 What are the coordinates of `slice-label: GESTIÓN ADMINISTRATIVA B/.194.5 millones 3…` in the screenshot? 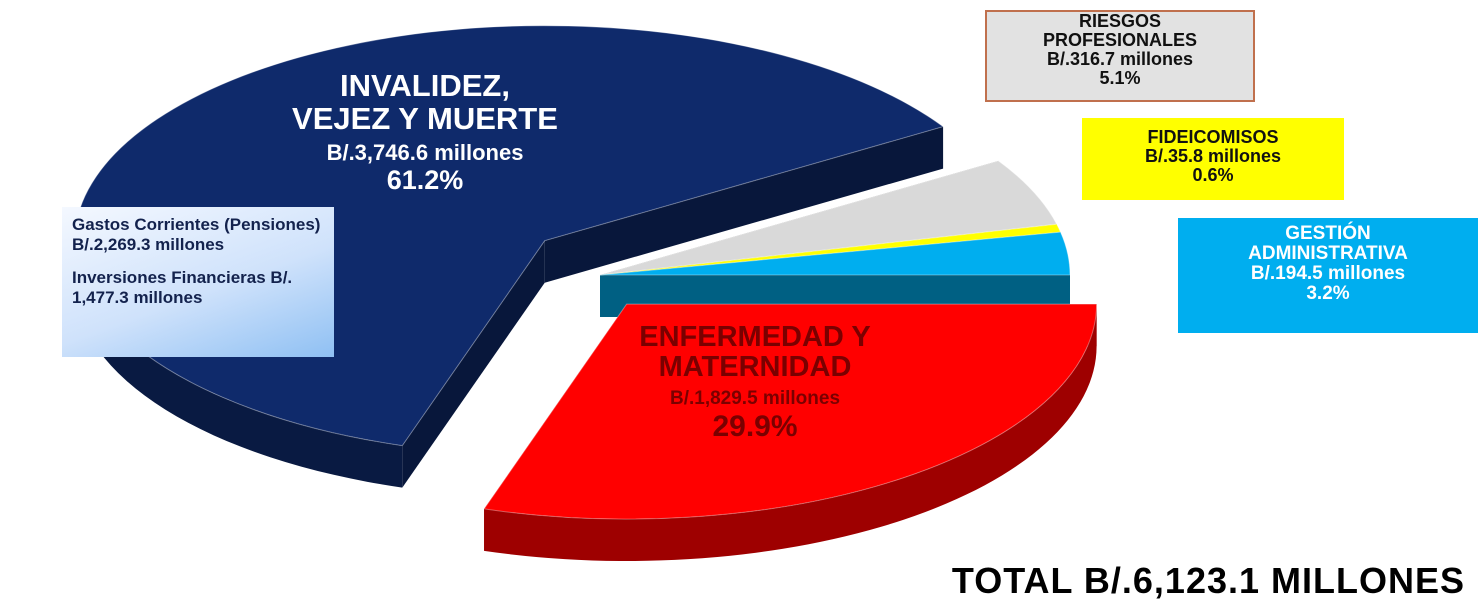 It's located at (1328, 275).